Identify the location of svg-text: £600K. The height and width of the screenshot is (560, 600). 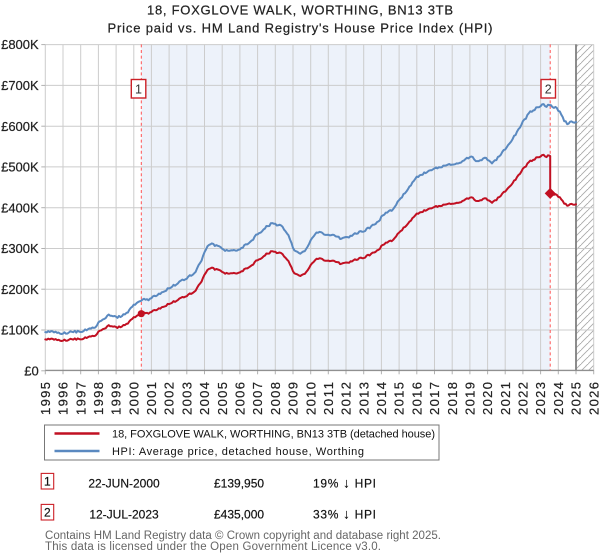
(20, 126).